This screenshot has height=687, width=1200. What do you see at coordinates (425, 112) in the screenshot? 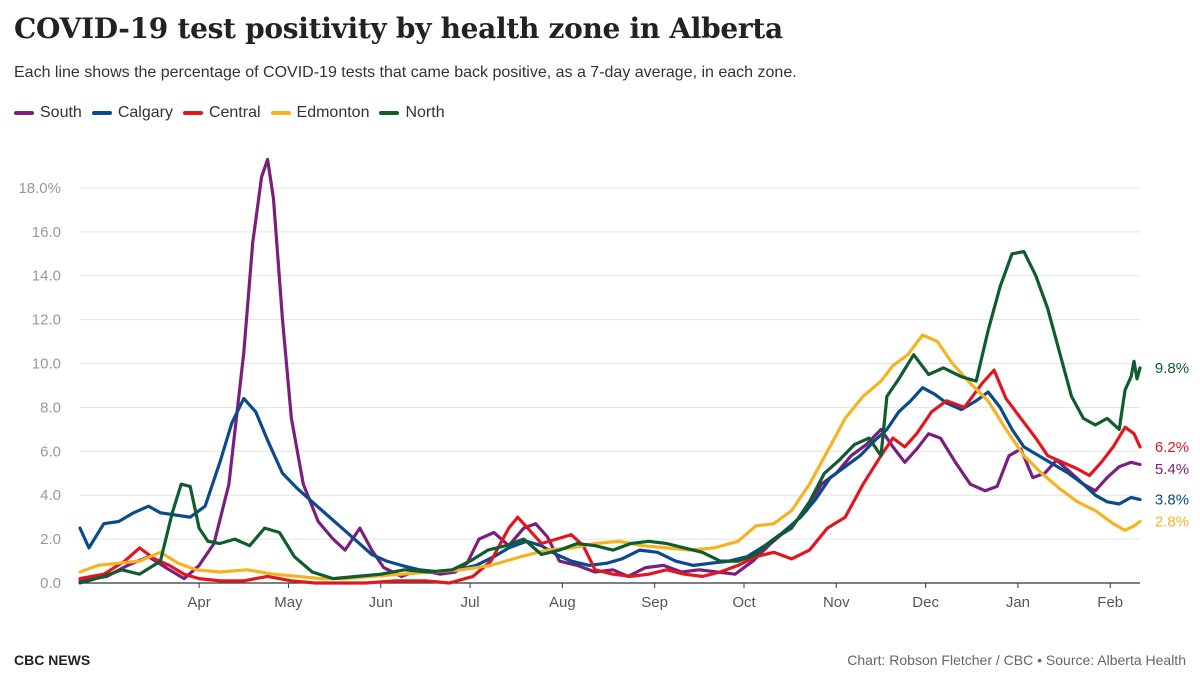
I see `legend-label-north: North` at bounding box center [425, 112].